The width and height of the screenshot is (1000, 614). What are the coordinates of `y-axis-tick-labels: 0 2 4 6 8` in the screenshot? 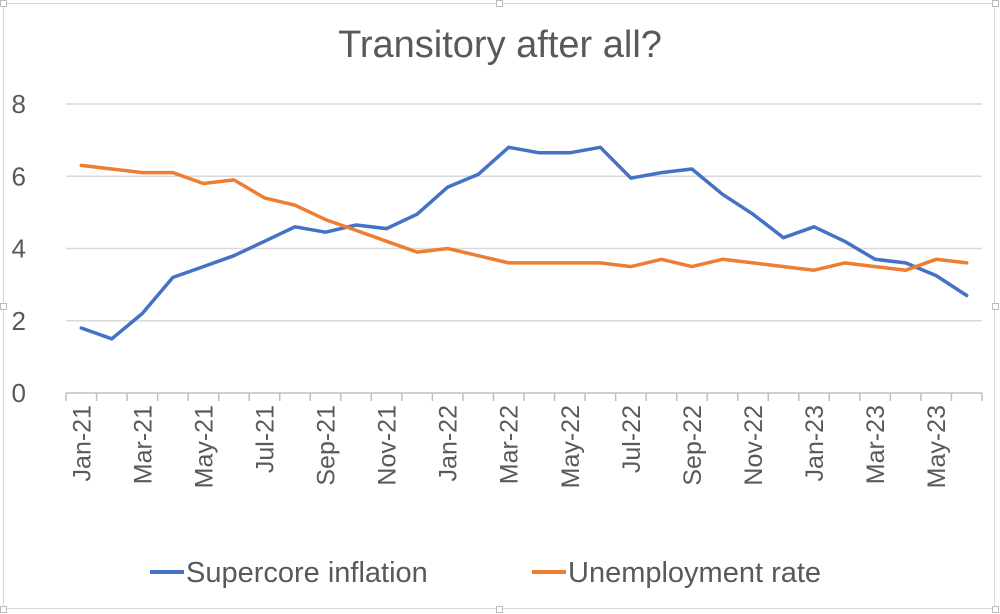 It's located at (19, 248).